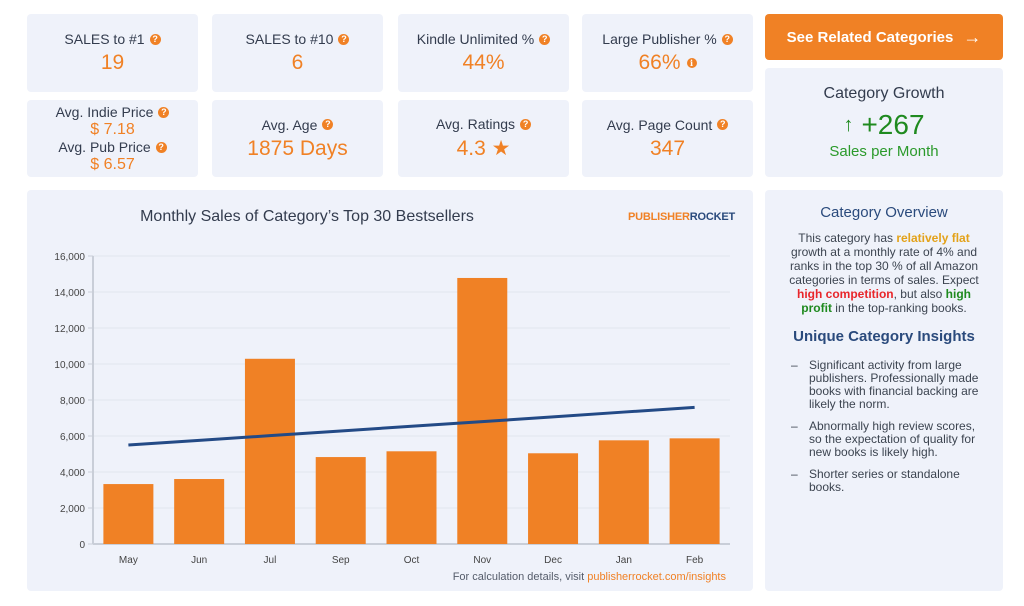 The height and width of the screenshot is (606, 1024). I want to click on button-label: See Related Categories, so click(870, 37).